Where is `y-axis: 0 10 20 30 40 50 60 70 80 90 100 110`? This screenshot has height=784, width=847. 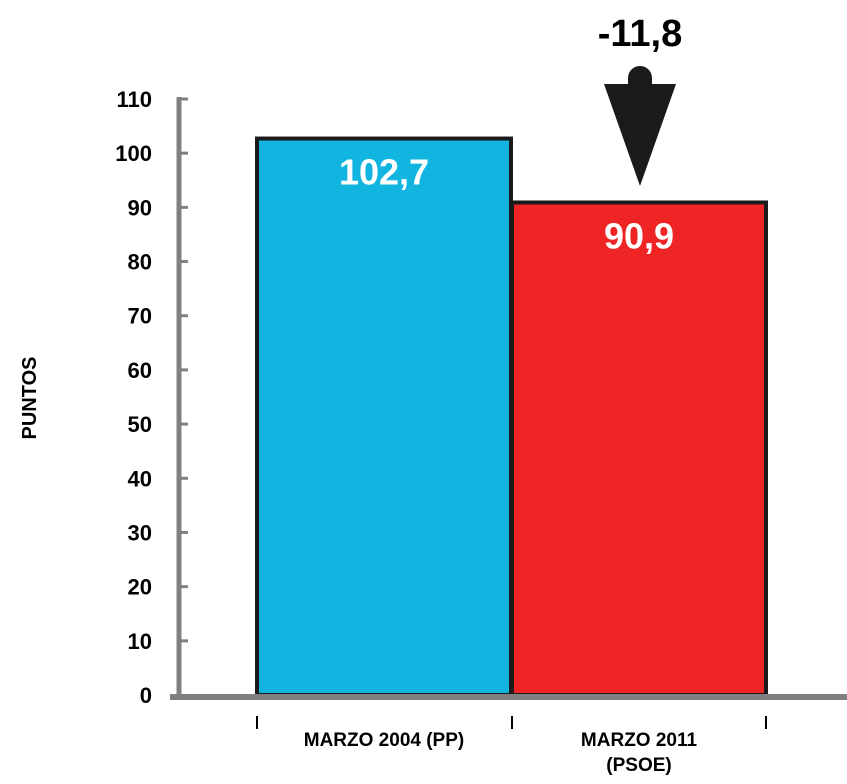 y-axis: 0 10 20 30 40 50 60 70 80 90 100 110 is located at coordinates (151, 397).